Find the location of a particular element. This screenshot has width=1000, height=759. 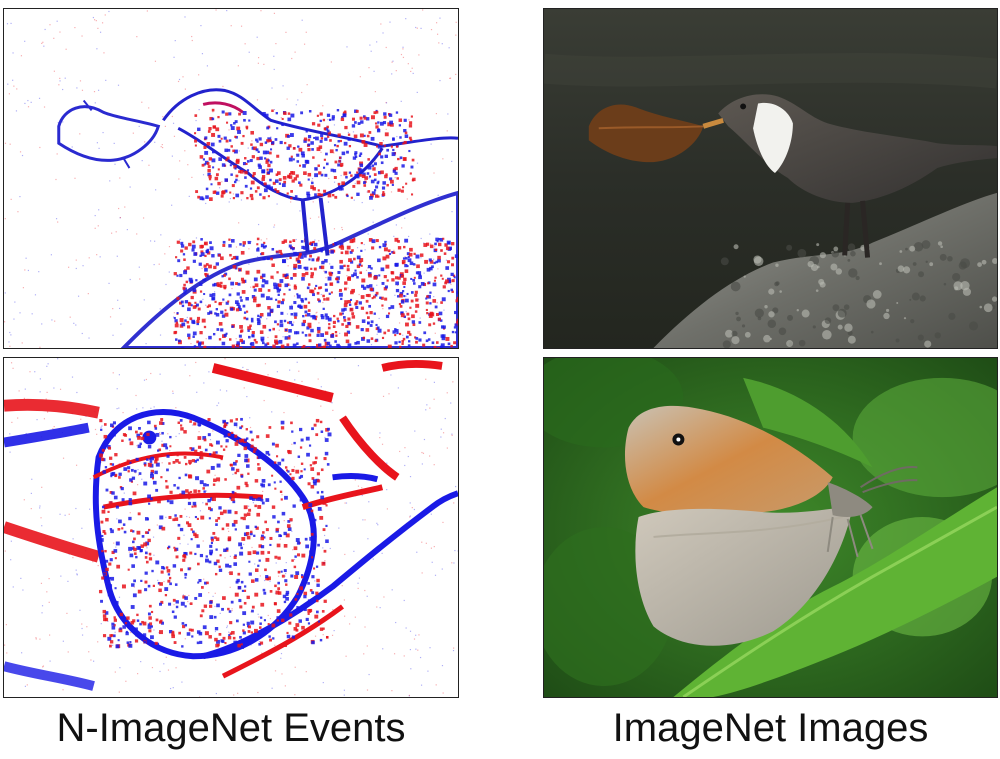

caption-events: N-ImageNet Events is located at coordinates (231, 728).